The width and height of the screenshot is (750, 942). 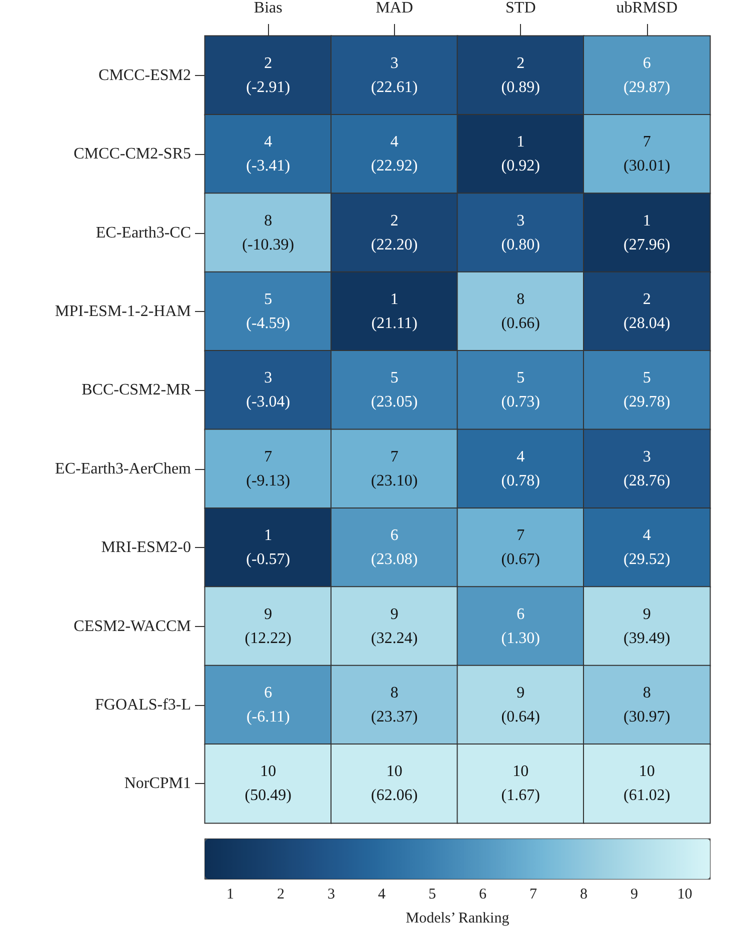 What do you see at coordinates (268, 154) in the screenshot?
I see `data-label: 4 (-3.41)` at bounding box center [268, 154].